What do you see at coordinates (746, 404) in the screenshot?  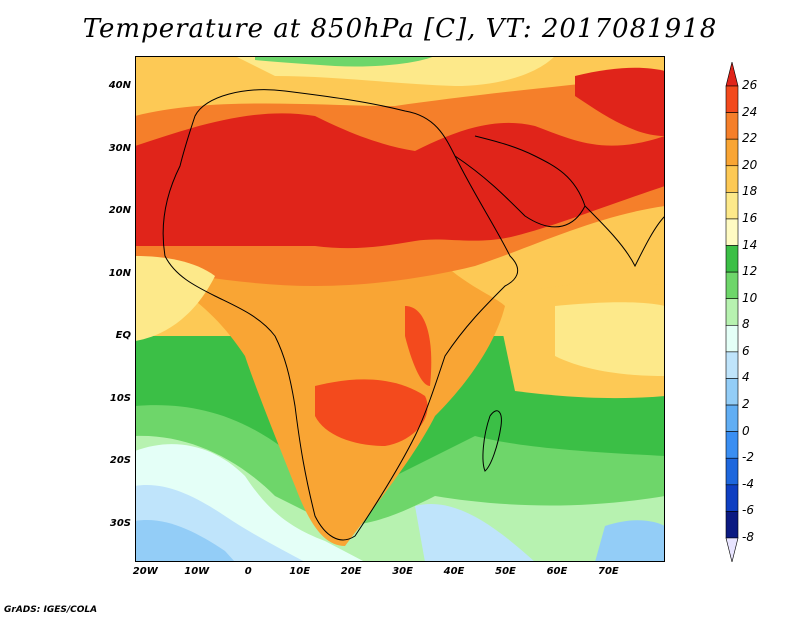 I see `colorbar-level-label: 2` at bounding box center [746, 404].